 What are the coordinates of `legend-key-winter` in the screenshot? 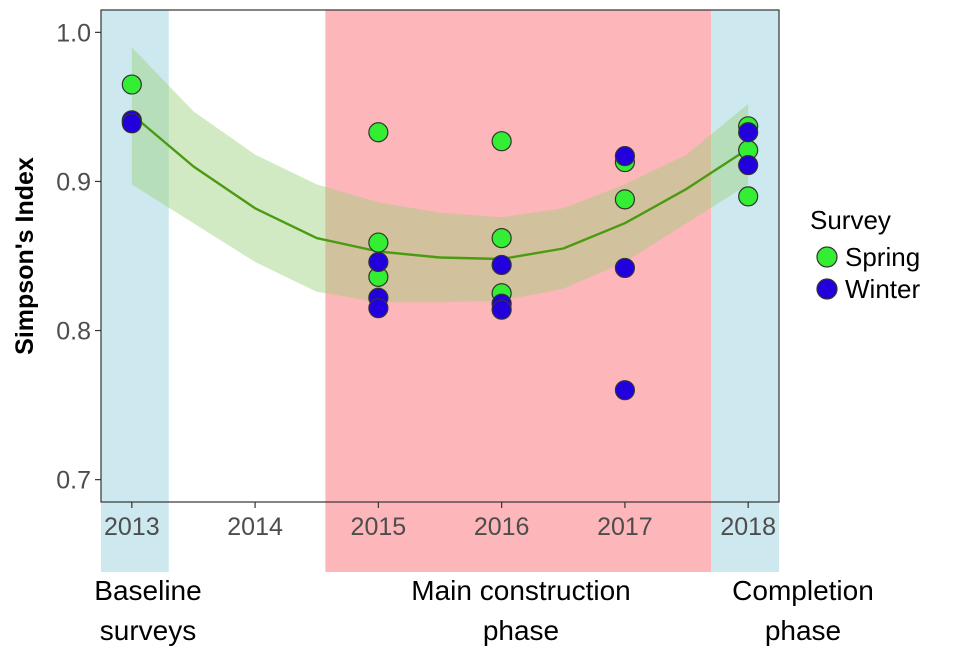 It's located at (827, 289).